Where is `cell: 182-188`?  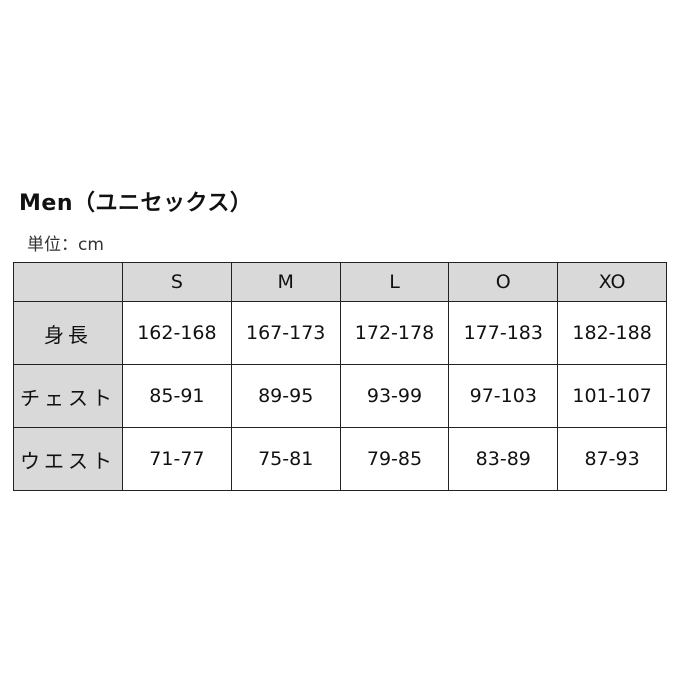
cell: 182-188 is located at coordinates (612, 333).